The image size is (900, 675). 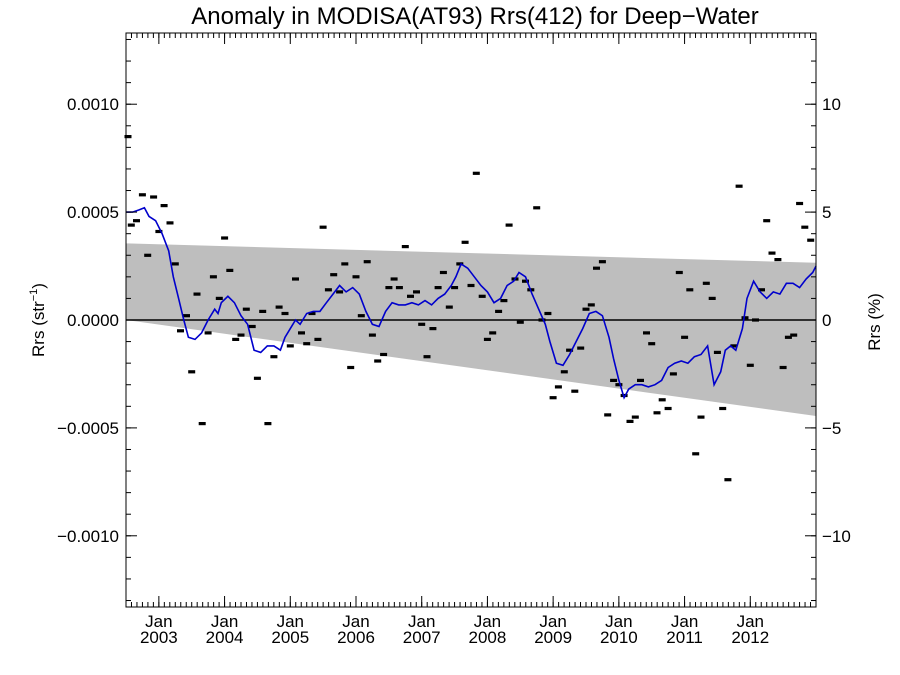 What do you see at coordinates (93, 320) in the screenshot?
I see `left-tick-label: 0.0000` at bounding box center [93, 320].